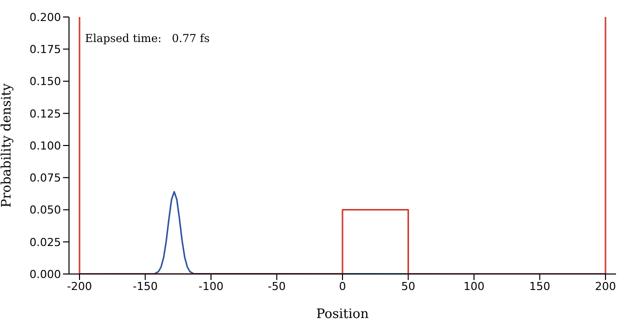 This screenshot has height=324, width=630. I want to click on annotation: Elapsed time: 0.77 fs, so click(147, 38).